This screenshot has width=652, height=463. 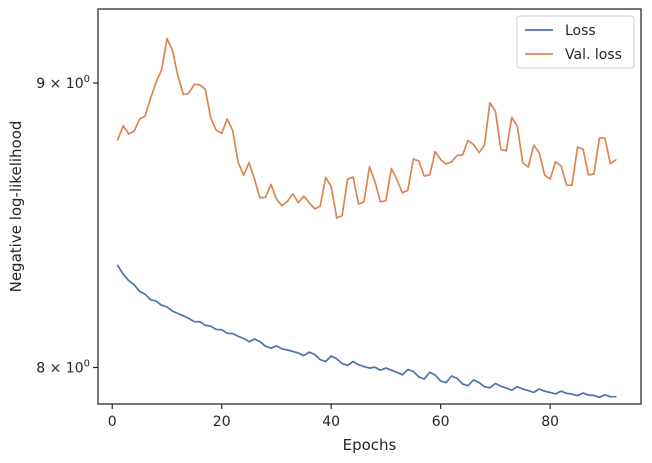 What do you see at coordinates (593, 55) in the screenshot?
I see `legend-label: Val. loss` at bounding box center [593, 55].